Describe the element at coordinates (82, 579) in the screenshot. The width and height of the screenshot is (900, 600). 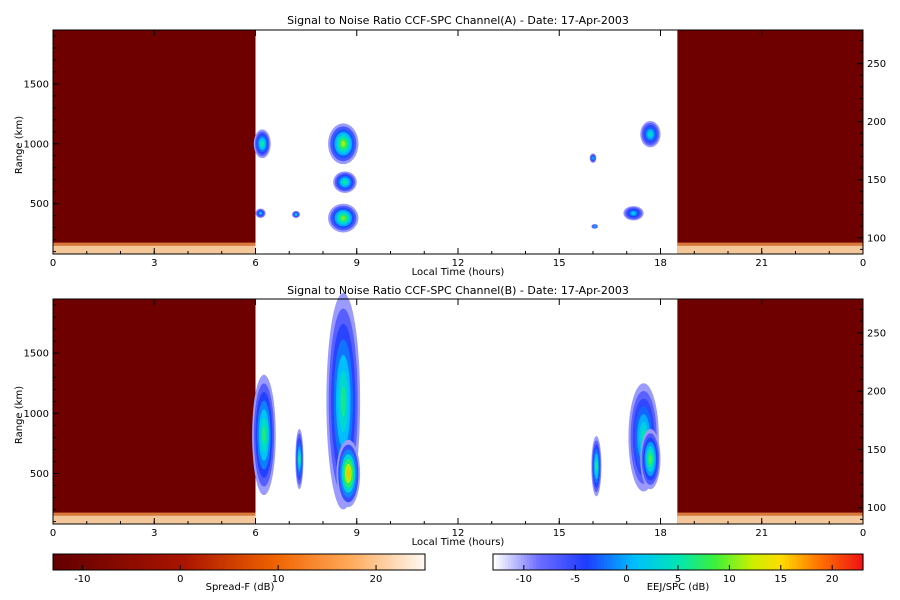
I see `spread-f-colorbar-tick-label-0: -10` at that location.